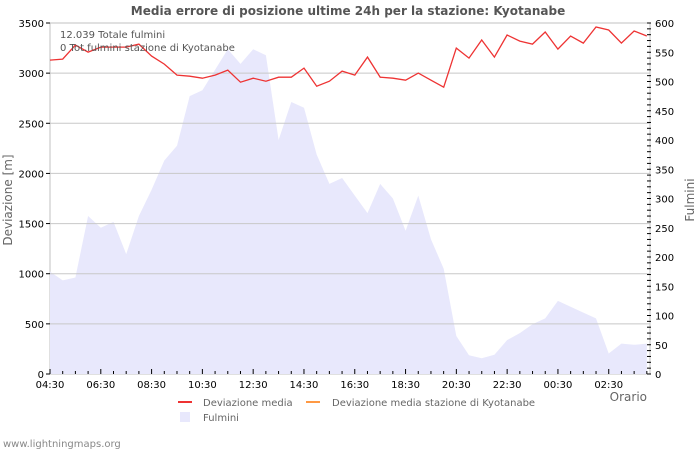 This screenshot has height=450, width=700. I want to click on y2-tick-label: 450, so click(664, 112).